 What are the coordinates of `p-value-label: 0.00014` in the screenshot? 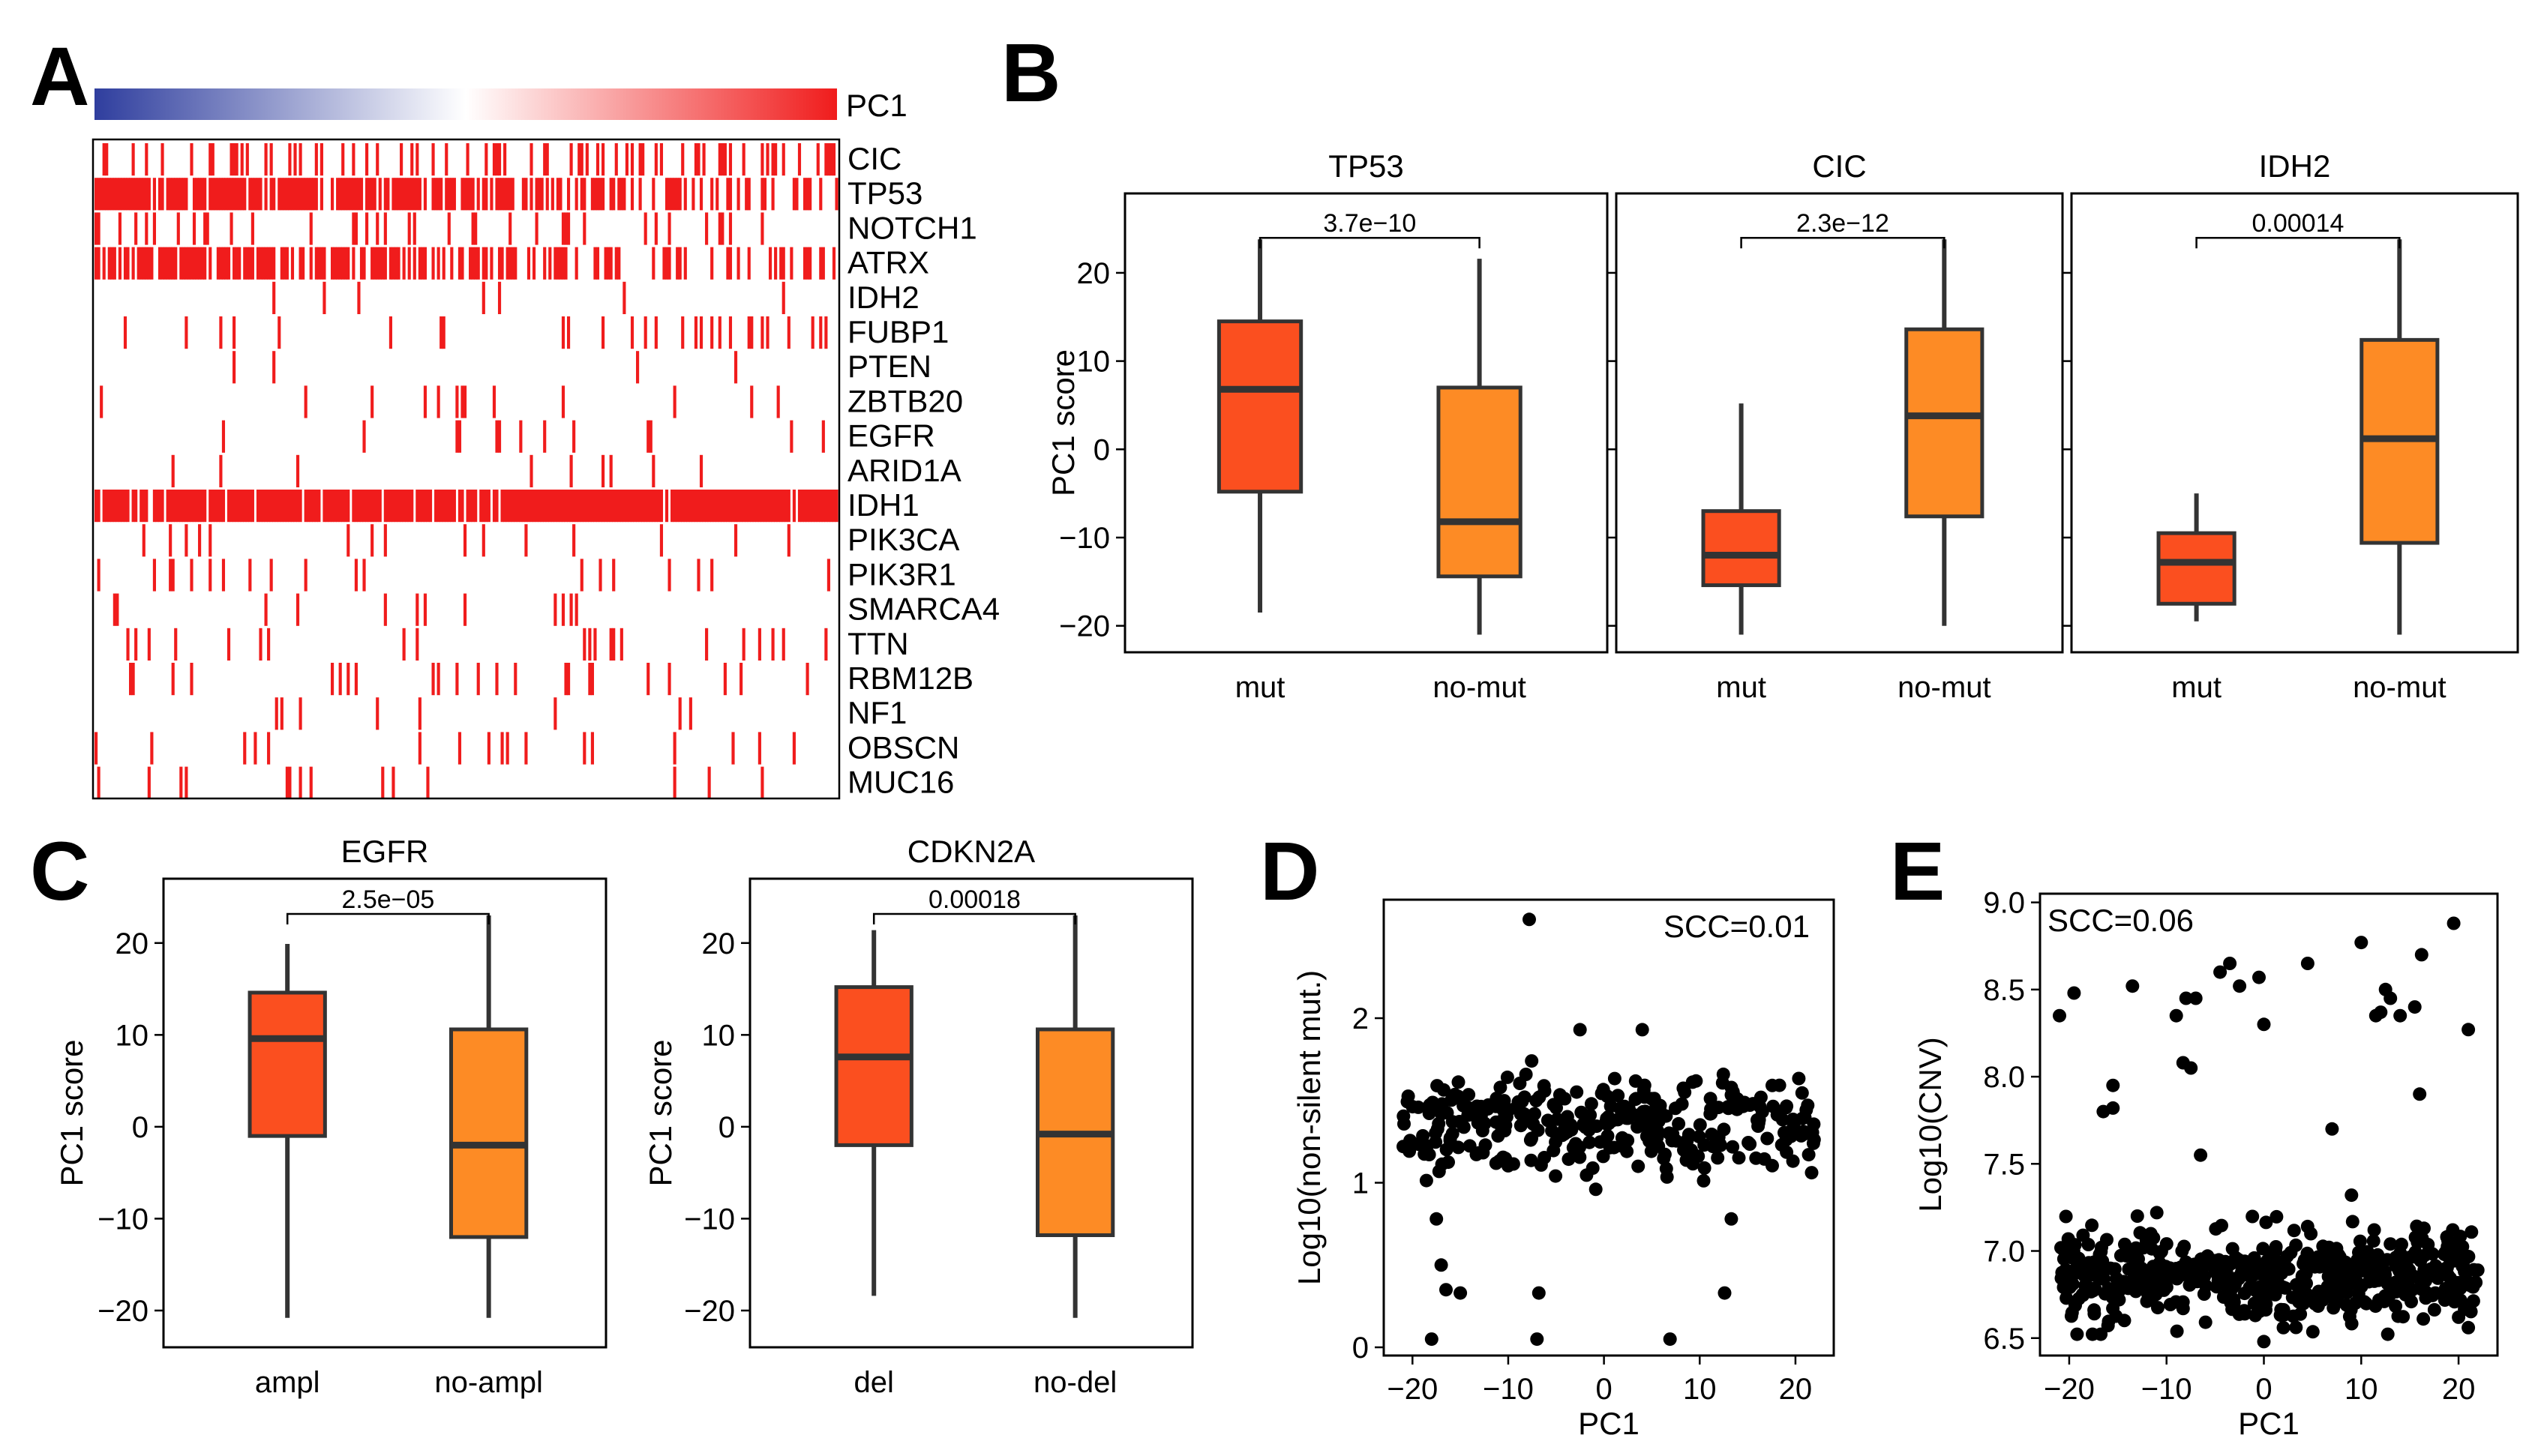 It's located at (2298, 223).